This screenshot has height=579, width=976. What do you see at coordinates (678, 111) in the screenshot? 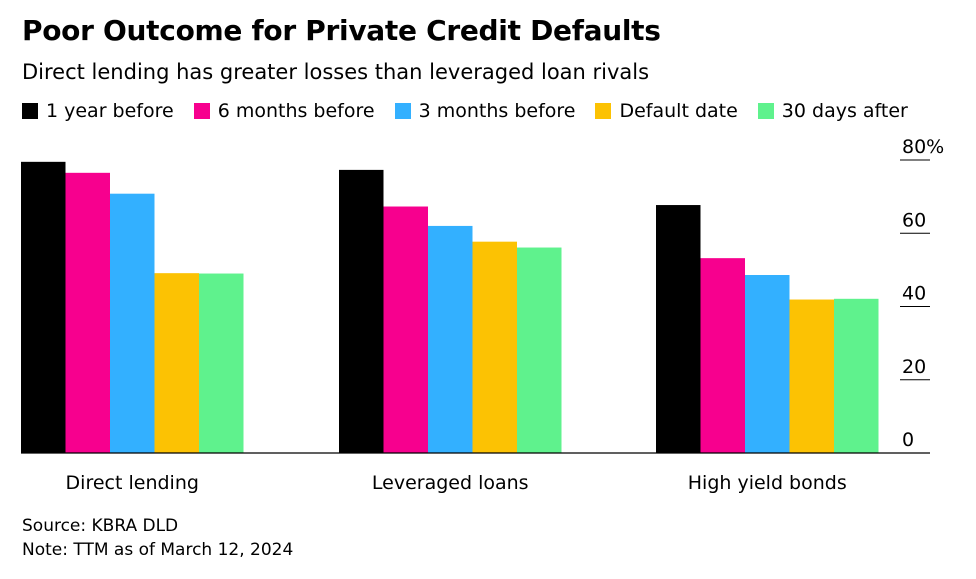
I see `legend-label: Default date` at bounding box center [678, 111].